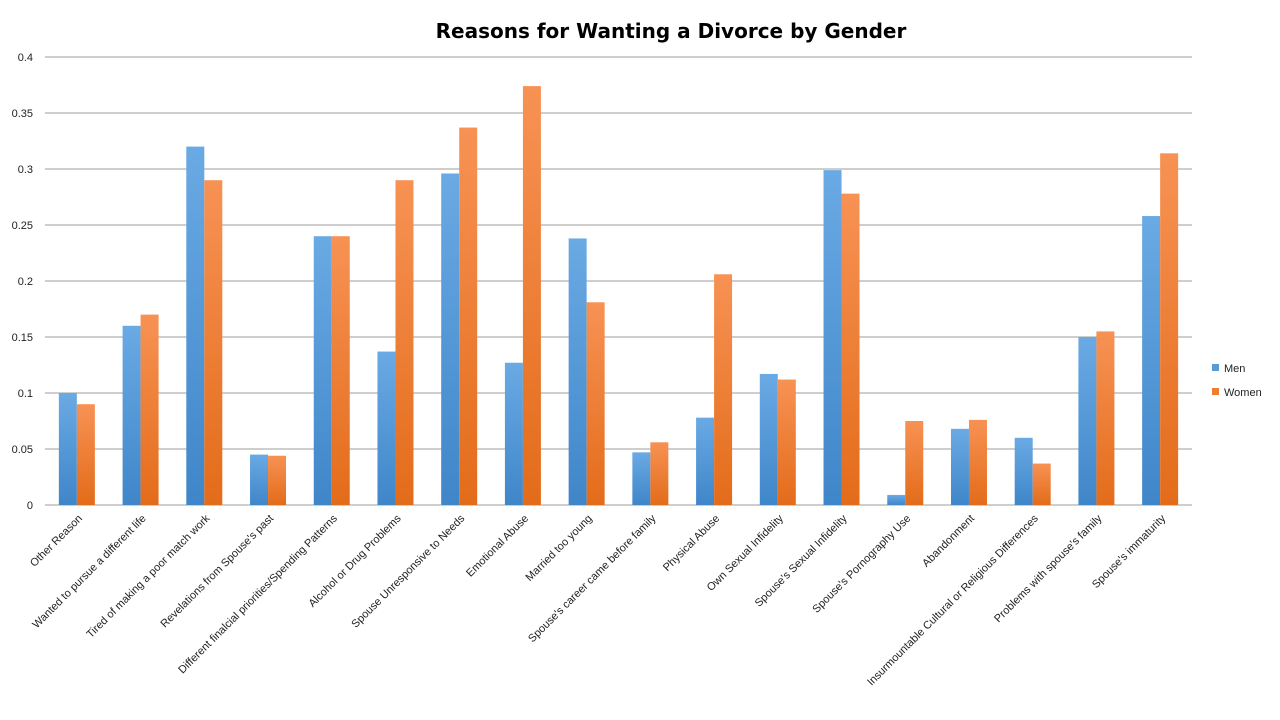 The image size is (1280, 720). I want to click on y-tick-label: 0, so click(30, 506).